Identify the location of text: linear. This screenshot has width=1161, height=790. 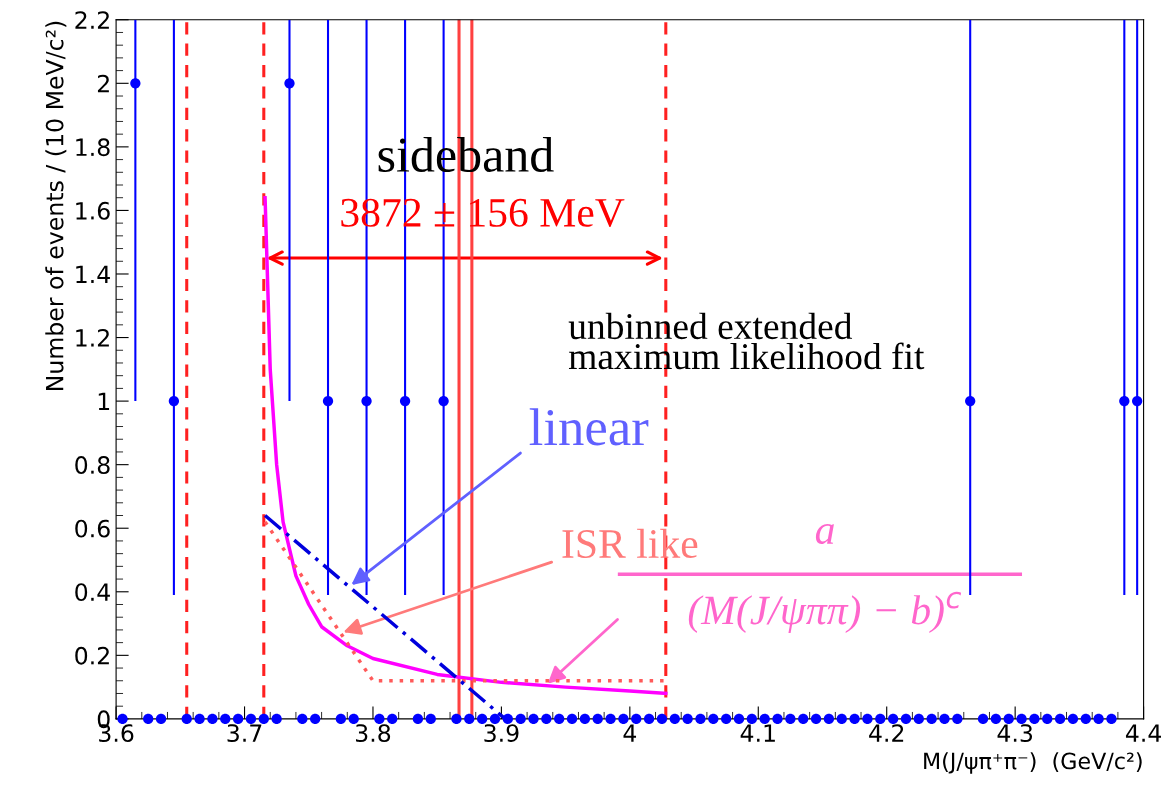
(589, 427).